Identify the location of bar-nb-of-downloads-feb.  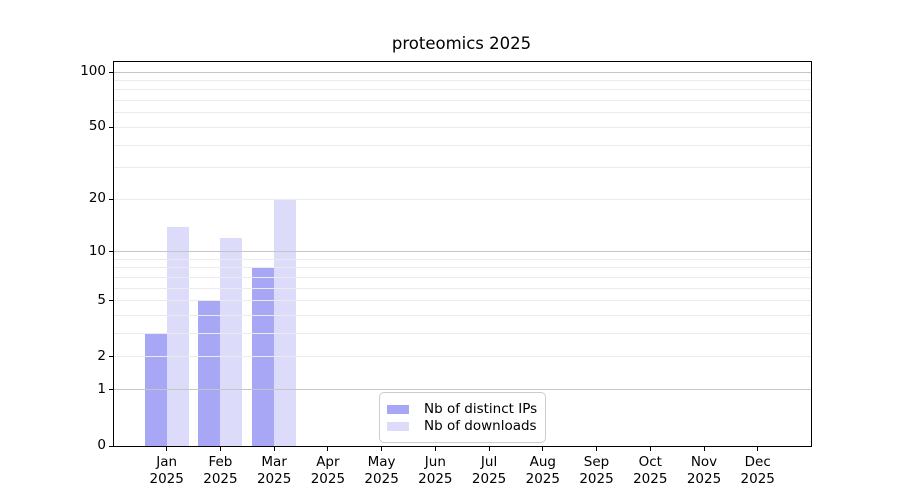
(231, 342).